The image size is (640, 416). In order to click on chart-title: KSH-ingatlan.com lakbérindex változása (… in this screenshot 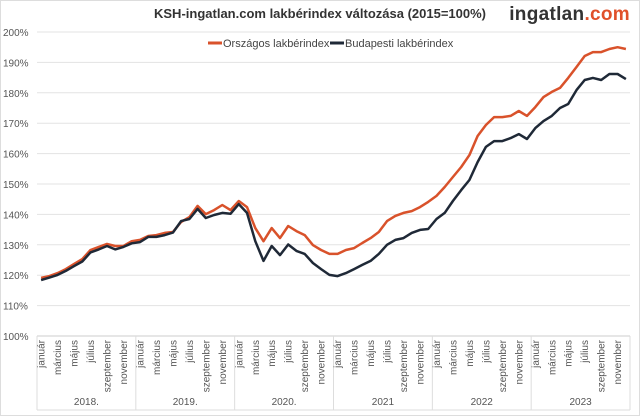, I will do `click(320, 13)`.